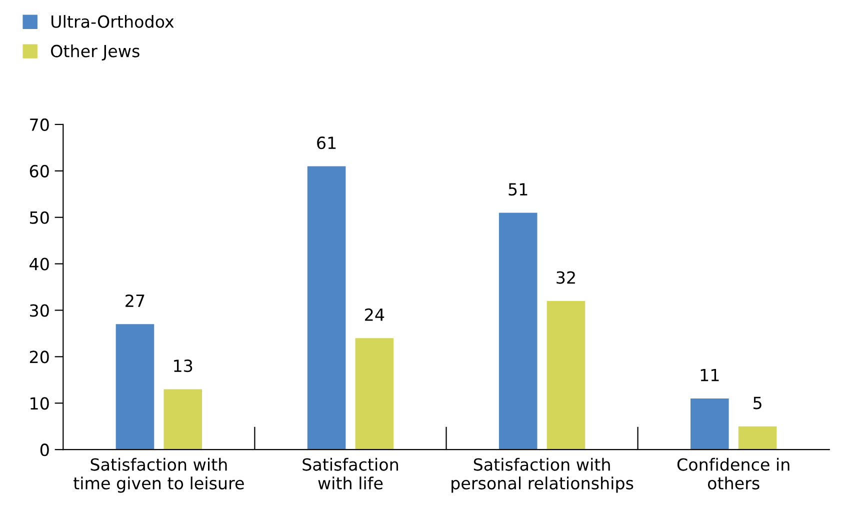 The height and width of the screenshot is (508, 842). I want to click on legend-label: Ultra-Orthodox, so click(113, 21).